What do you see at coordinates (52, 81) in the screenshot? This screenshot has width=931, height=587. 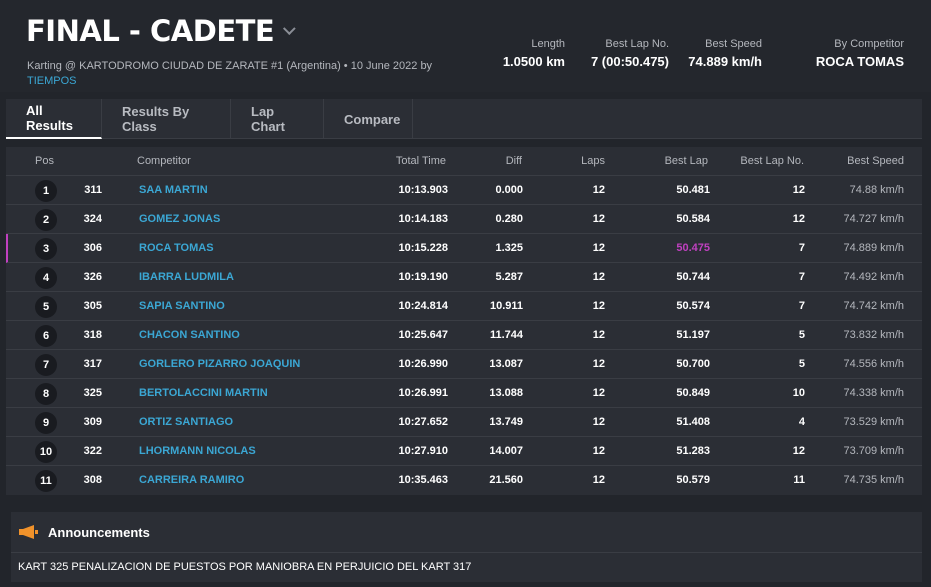 I see `organizer-link: TIEMPOS` at bounding box center [52, 81].